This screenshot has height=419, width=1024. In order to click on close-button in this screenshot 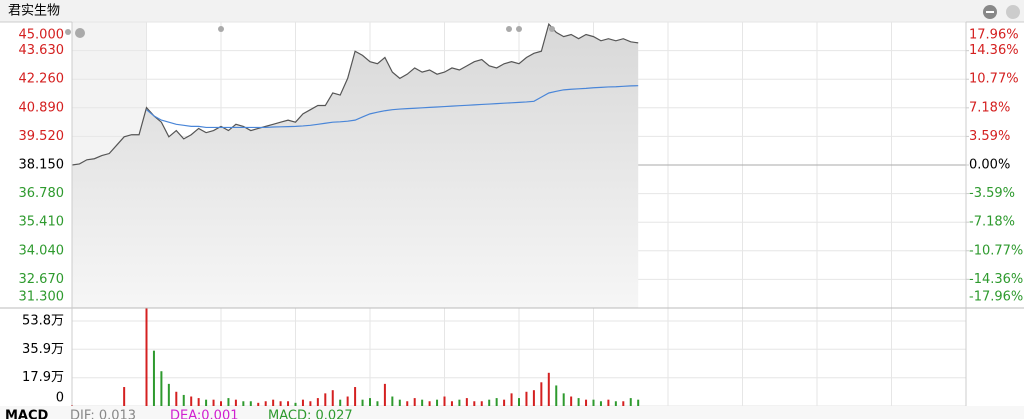, I will do `click(80, 33)`.